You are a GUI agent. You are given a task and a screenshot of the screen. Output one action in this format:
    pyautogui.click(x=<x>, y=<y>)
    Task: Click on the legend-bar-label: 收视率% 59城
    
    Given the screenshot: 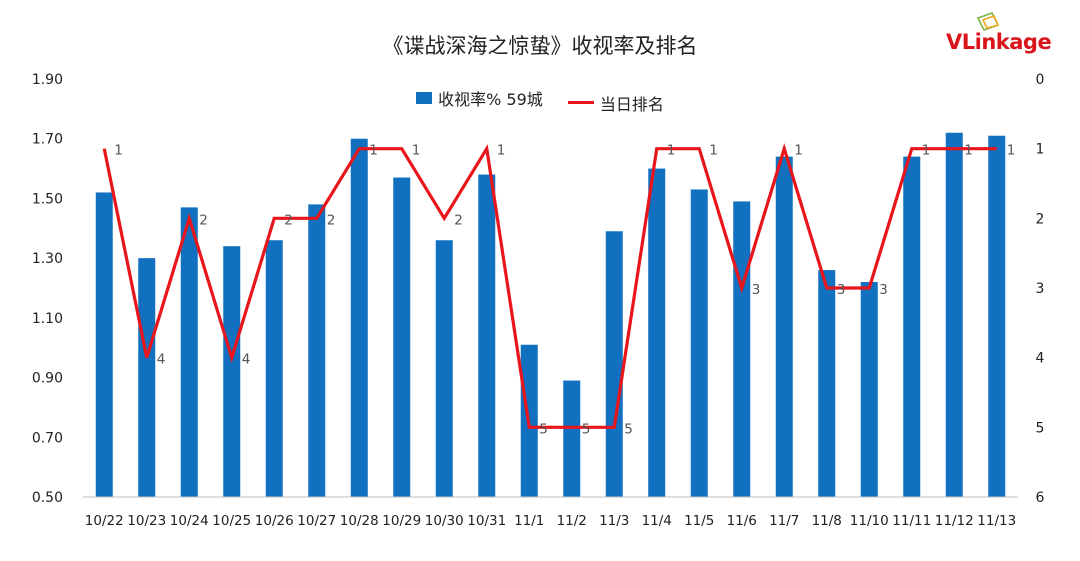 What is the action you would take?
    pyautogui.click(x=490, y=99)
    